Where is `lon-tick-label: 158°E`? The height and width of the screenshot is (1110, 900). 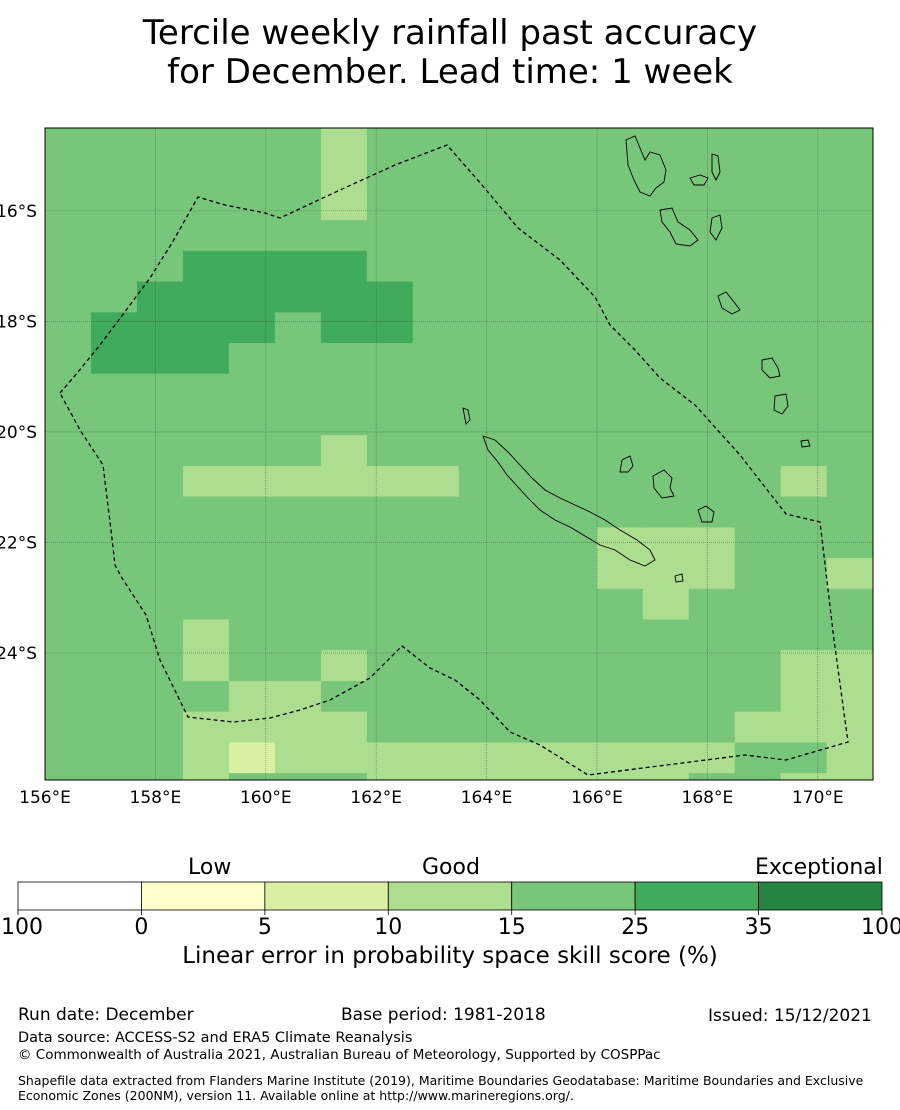
lon-tick-label: 158°E is located at coordinates (156, 798).